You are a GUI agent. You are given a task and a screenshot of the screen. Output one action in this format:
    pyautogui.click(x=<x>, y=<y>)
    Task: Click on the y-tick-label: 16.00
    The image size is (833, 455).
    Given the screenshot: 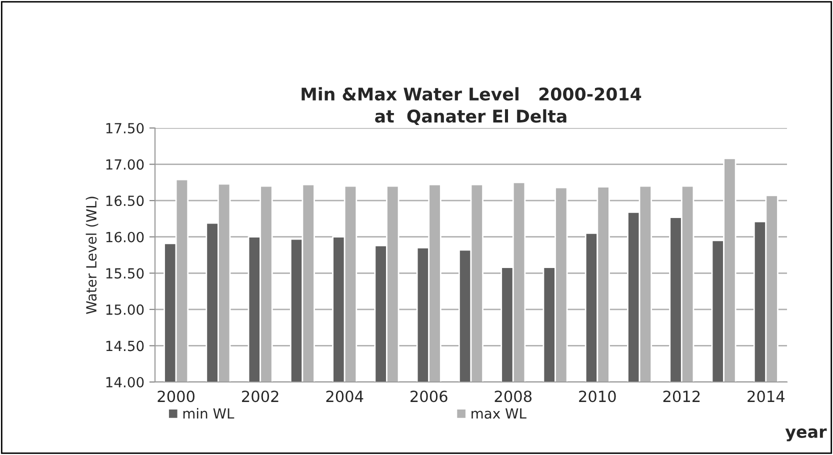 What is the action you would take?
    pyautogui.click(x=125, y=237)
    